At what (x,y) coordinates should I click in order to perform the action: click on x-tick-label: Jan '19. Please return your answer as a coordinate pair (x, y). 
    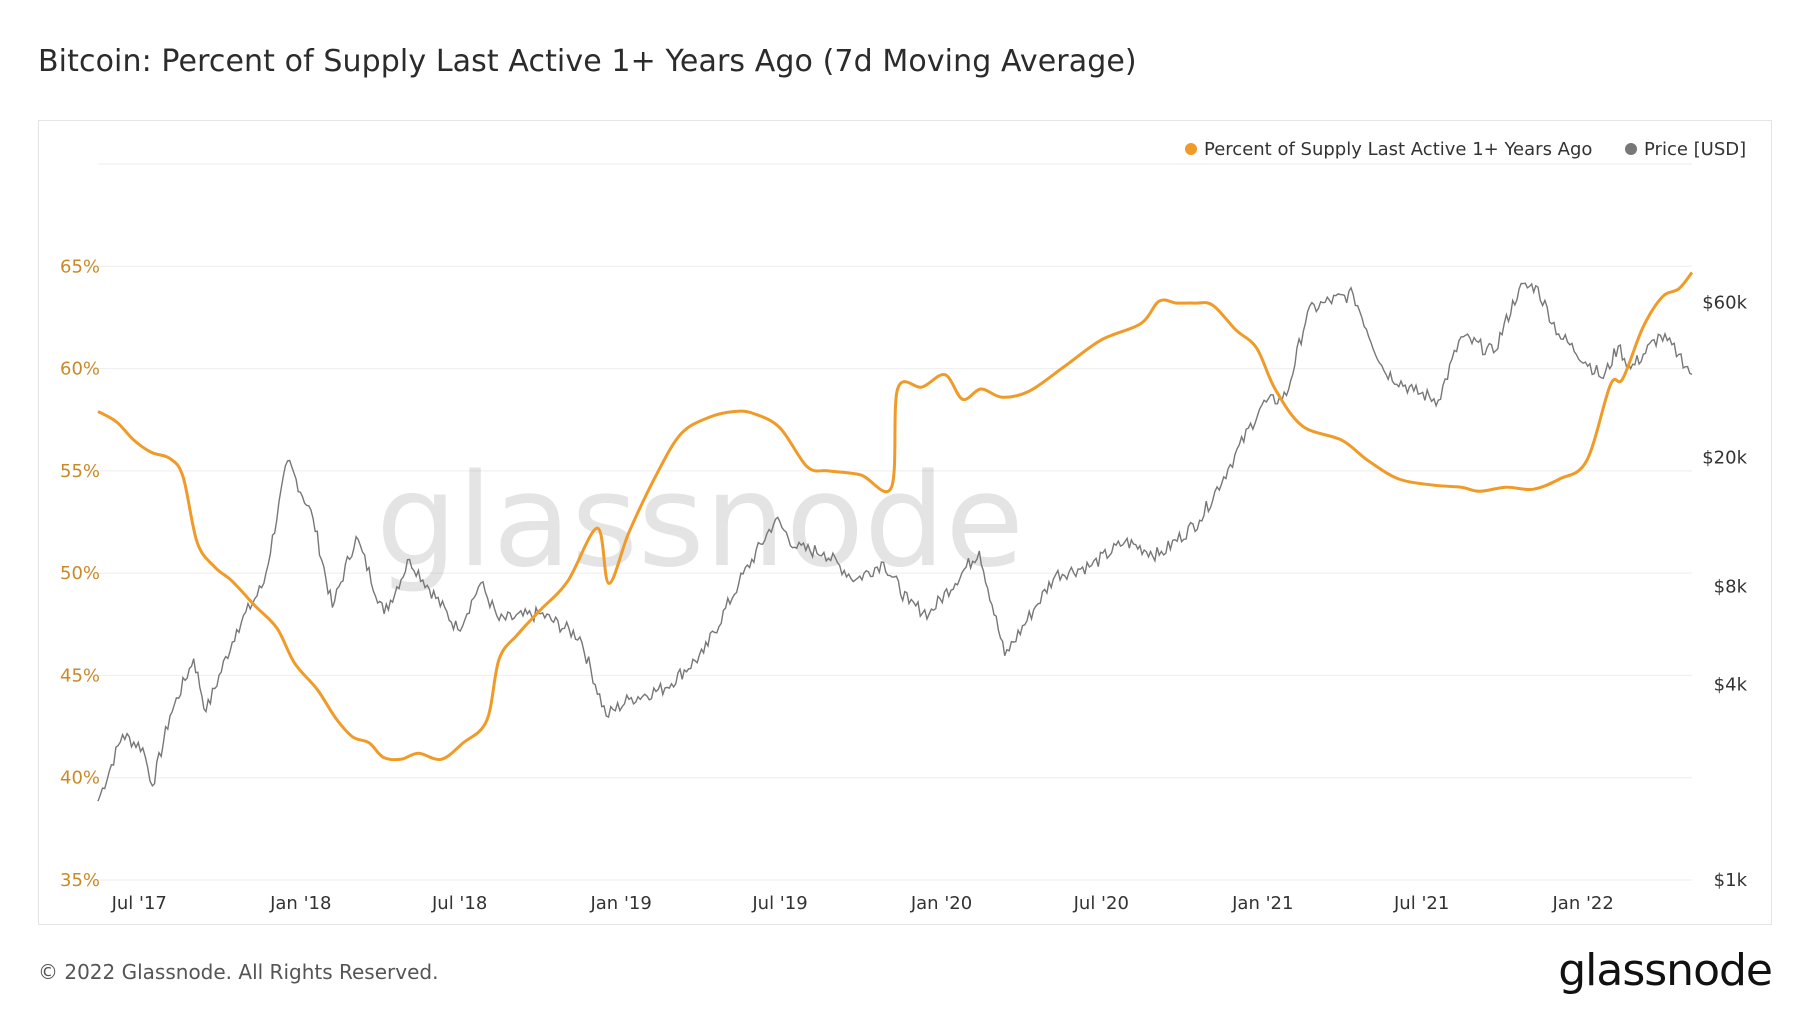
    Looking at the image, I should click on (620, 903).